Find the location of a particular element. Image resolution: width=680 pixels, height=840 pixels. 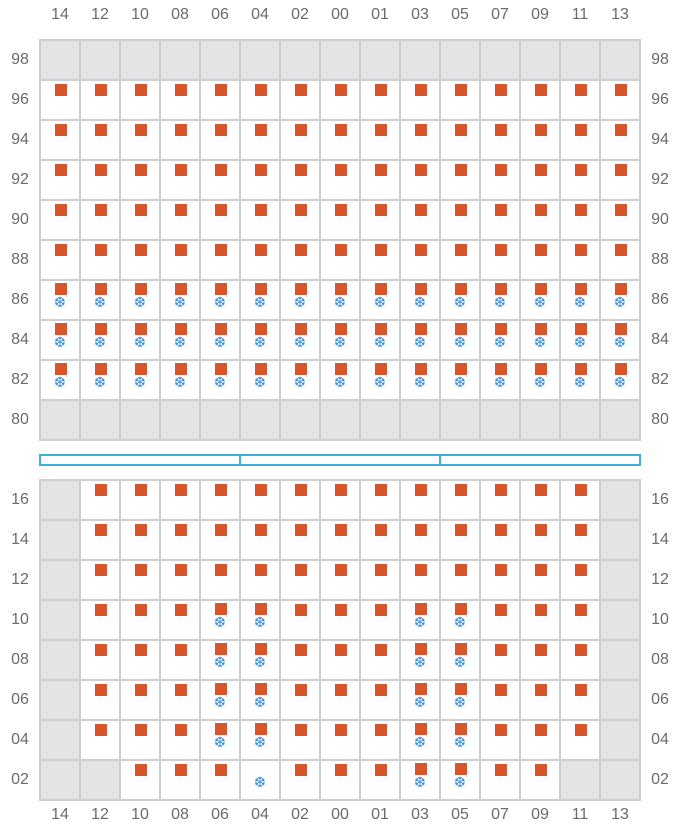

column-label: 12 is located at coordinates (100, 814).